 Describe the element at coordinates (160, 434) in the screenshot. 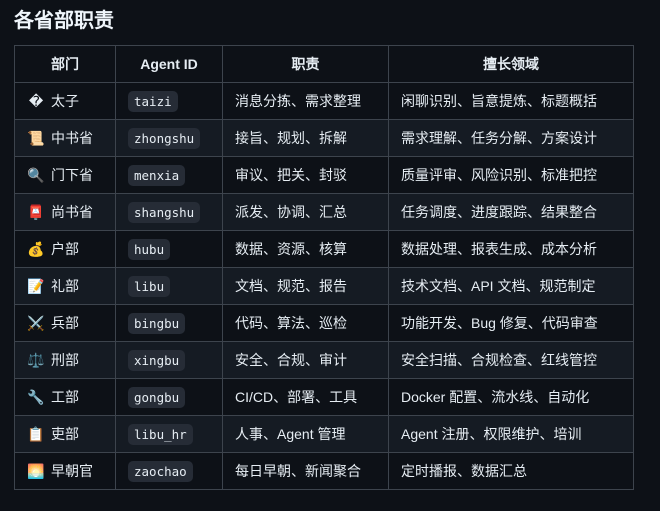

I see `agent-id: libu_hr` at that location.